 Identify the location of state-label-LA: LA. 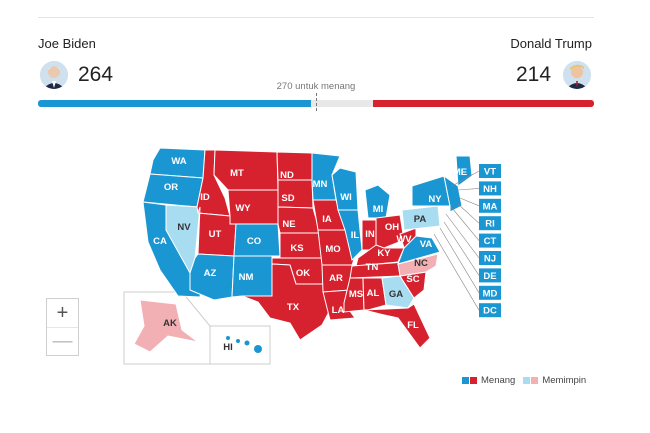
(338, 310).